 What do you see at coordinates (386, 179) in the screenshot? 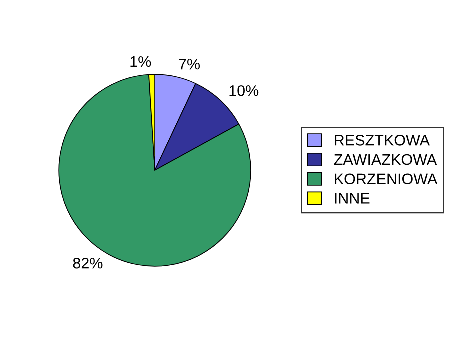
I see `legend-label: KORZENIOWA` at bounding box center [386, 179].